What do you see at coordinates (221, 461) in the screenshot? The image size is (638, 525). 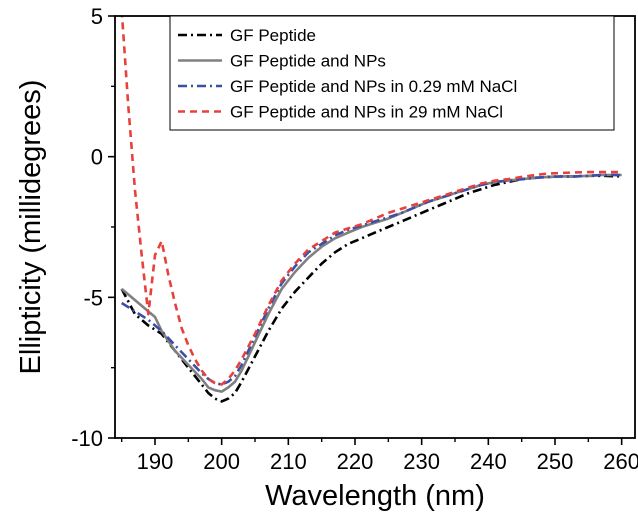 I see `x-tick-label: 200` at bounding box center [221, 461].